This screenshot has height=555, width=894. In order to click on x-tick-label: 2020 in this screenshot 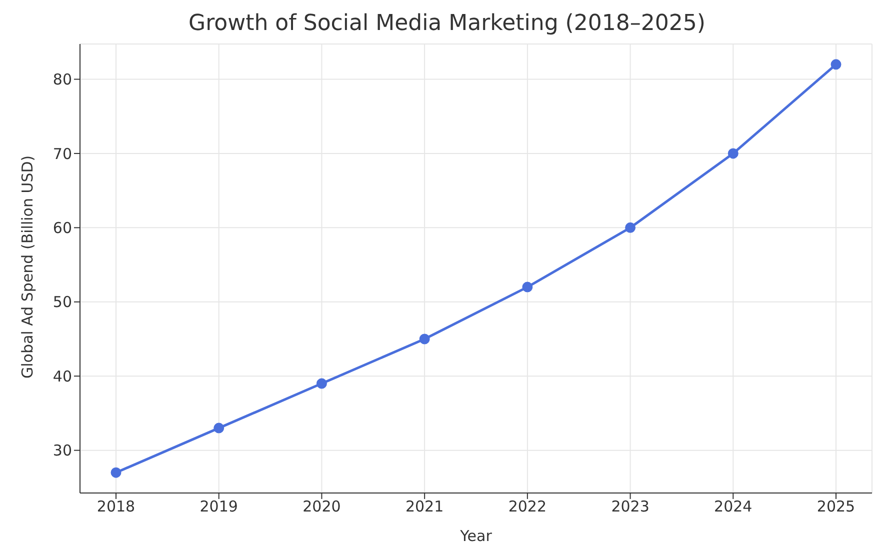, I will do `click(321, 507)`.